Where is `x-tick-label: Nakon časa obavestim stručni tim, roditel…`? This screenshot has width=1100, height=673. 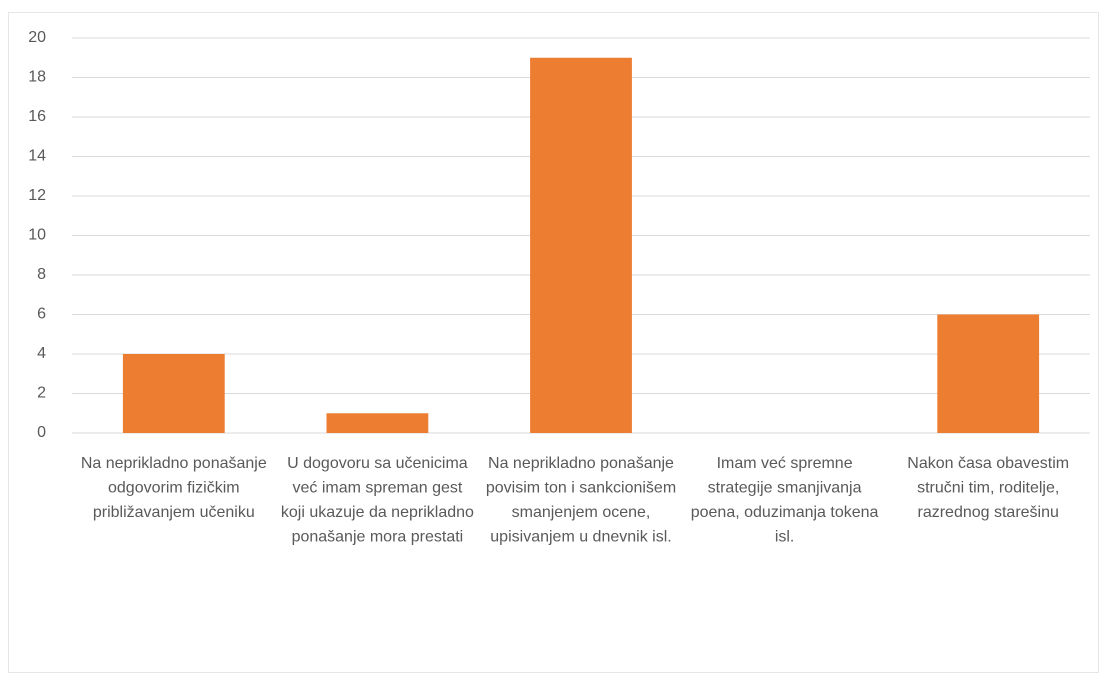 x-tick-label: Nakon časa obavestim stručni tim, roditel… is located at coordinates (988, 488).